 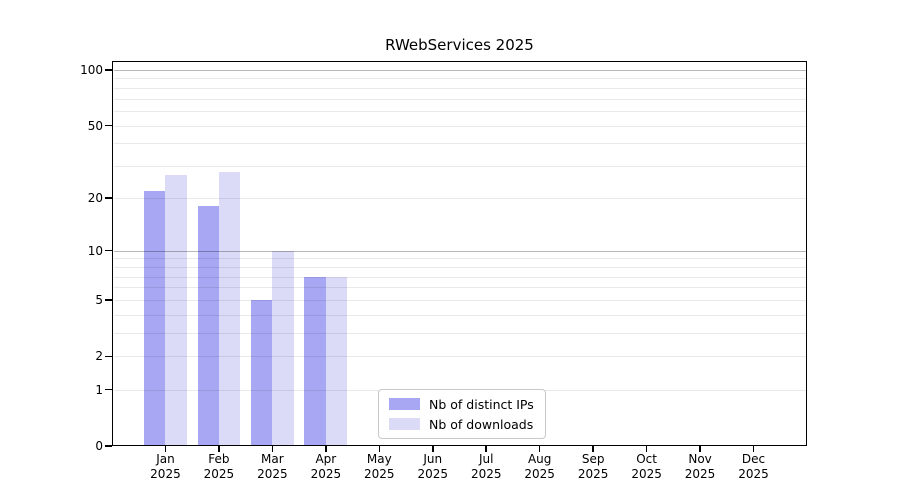 I want to click on x-tick-mark-aug, so click(x=539, y=449).